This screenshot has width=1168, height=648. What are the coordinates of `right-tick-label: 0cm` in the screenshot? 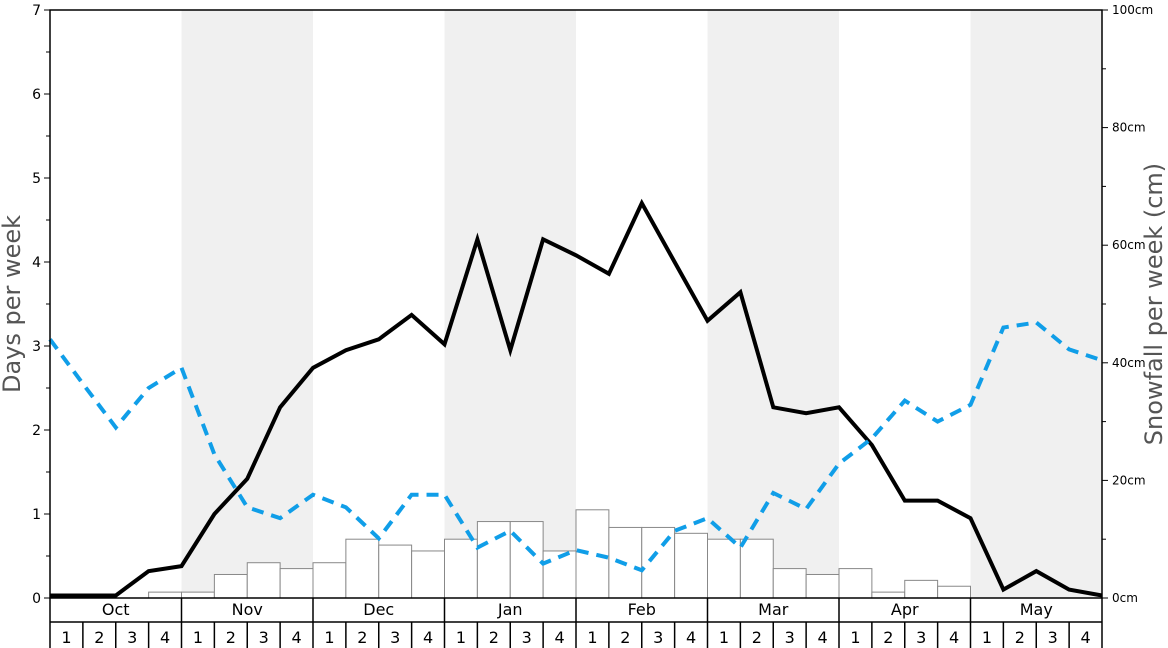 It's located at (1125, 598).